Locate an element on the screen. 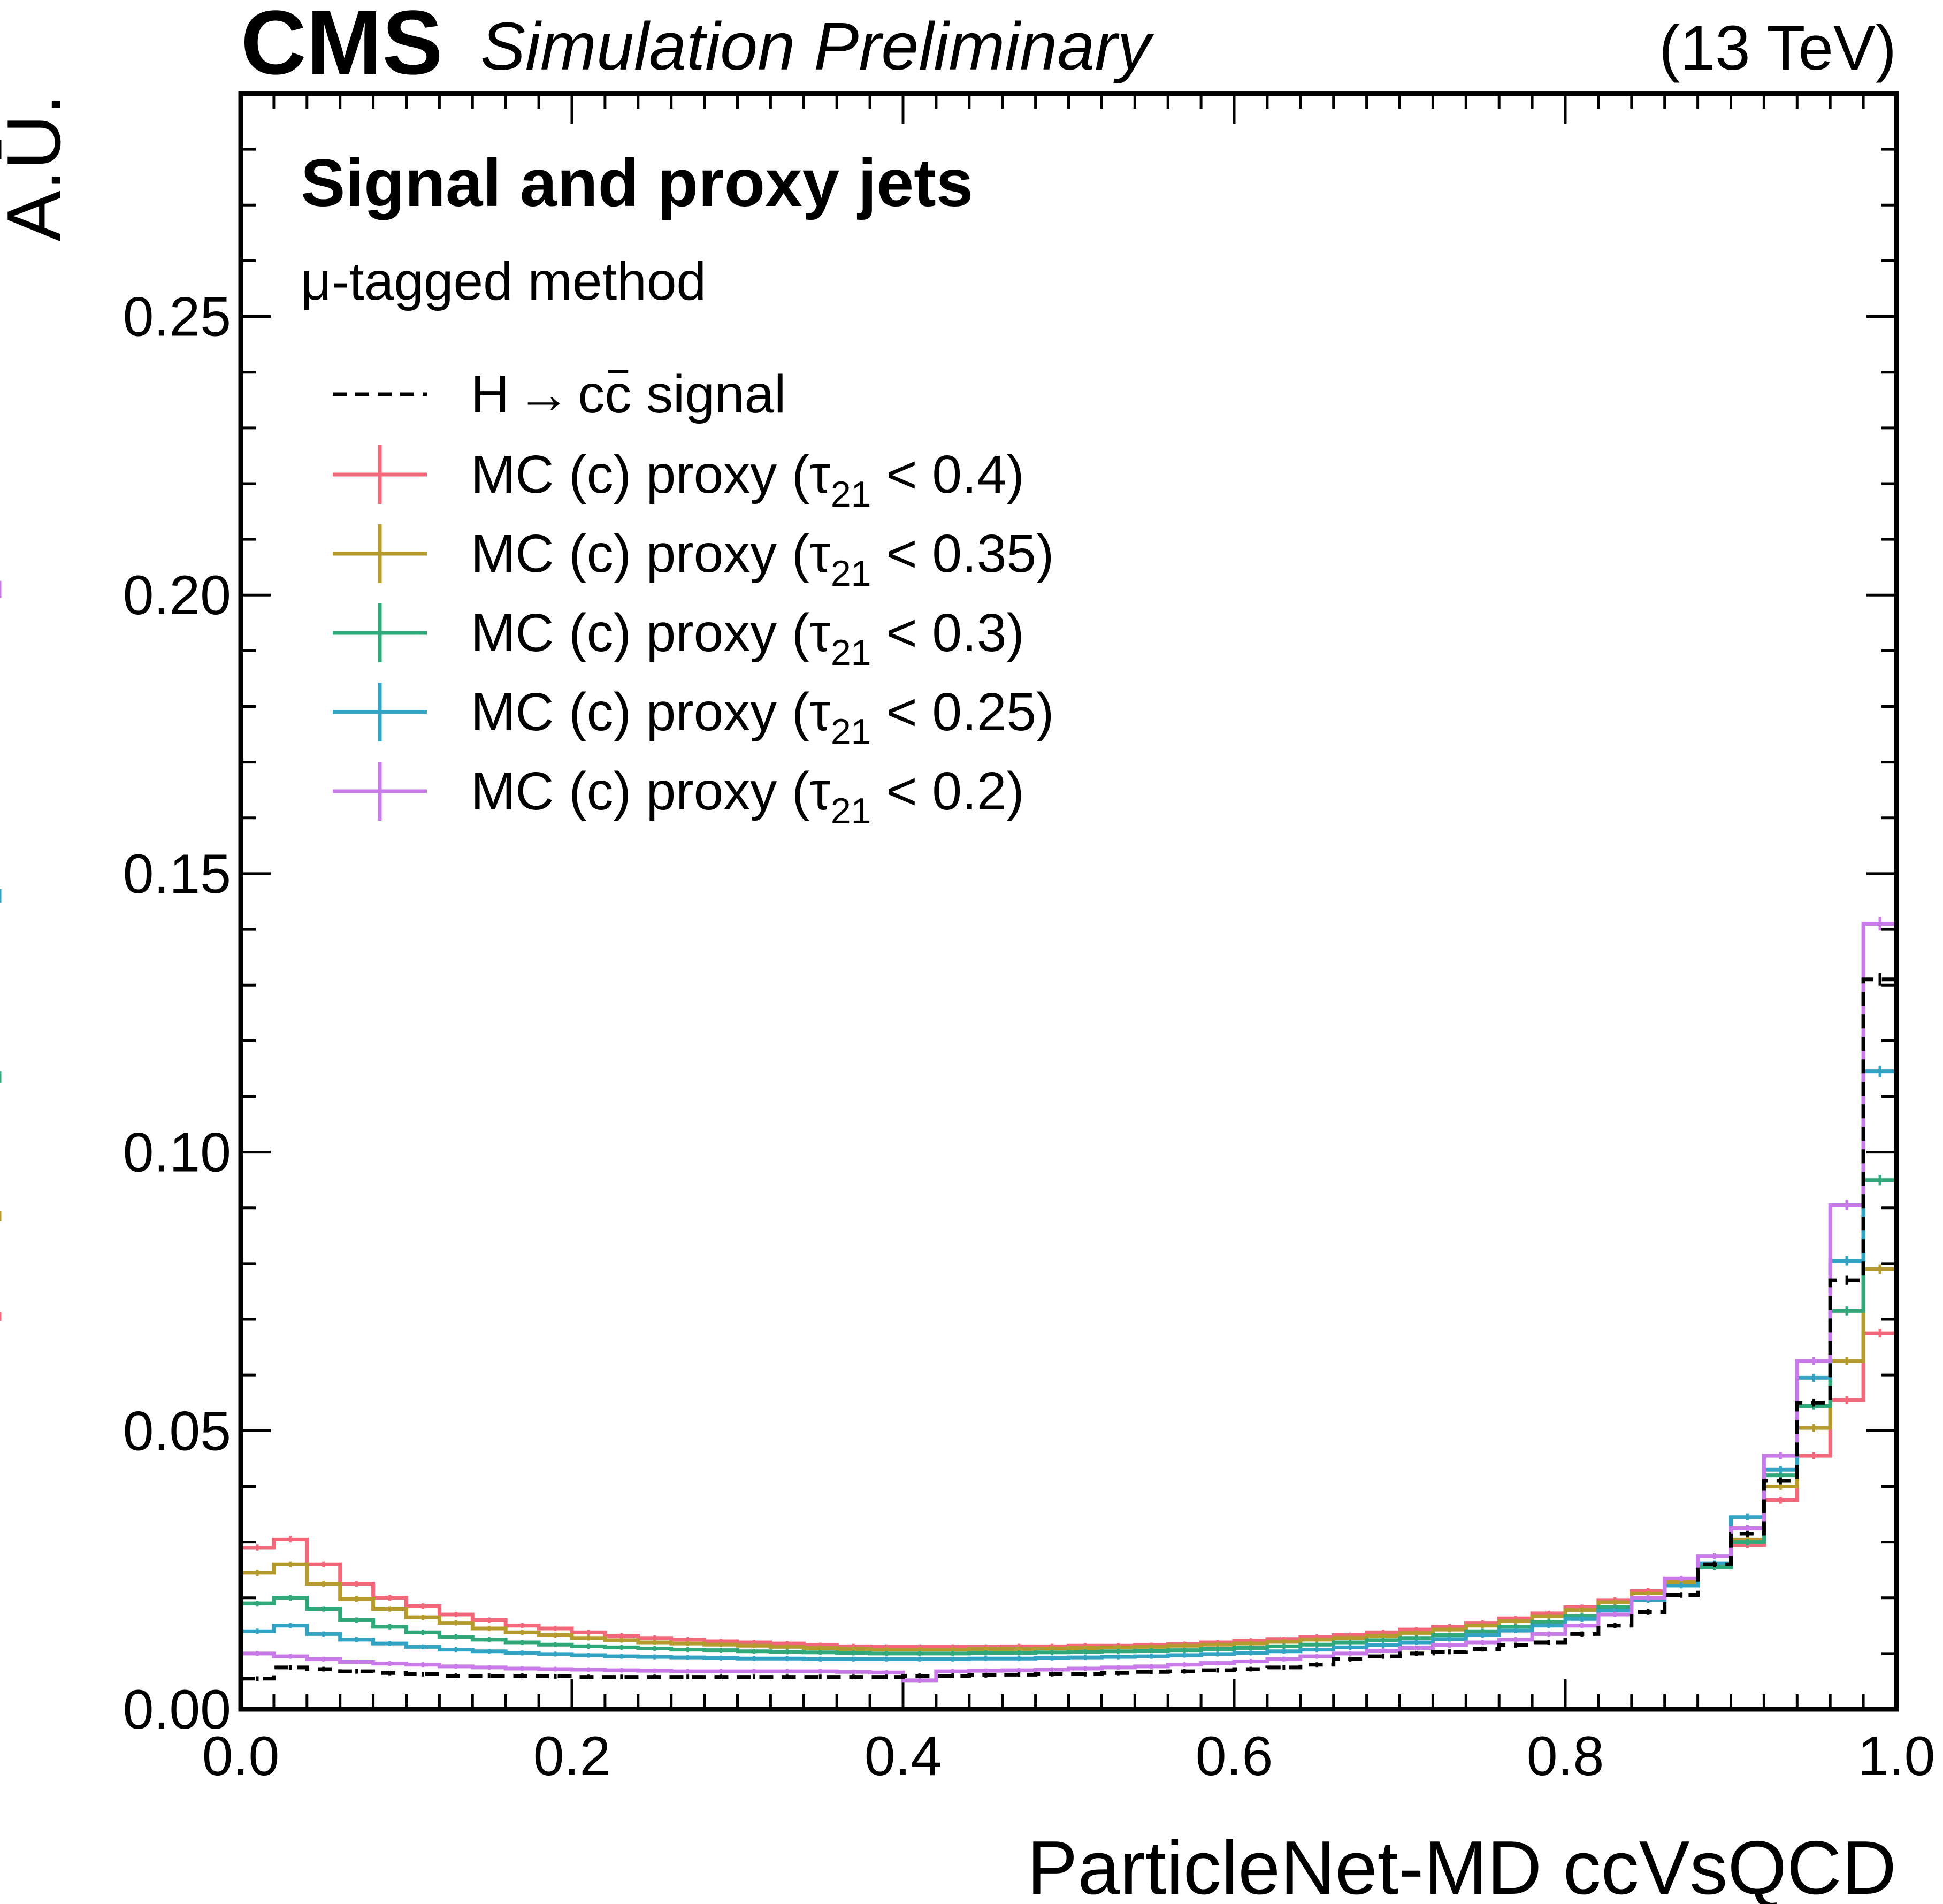 The image size is (1943, 1904). energy-label: (13 TeV) is located at coordinates (1777, 48).